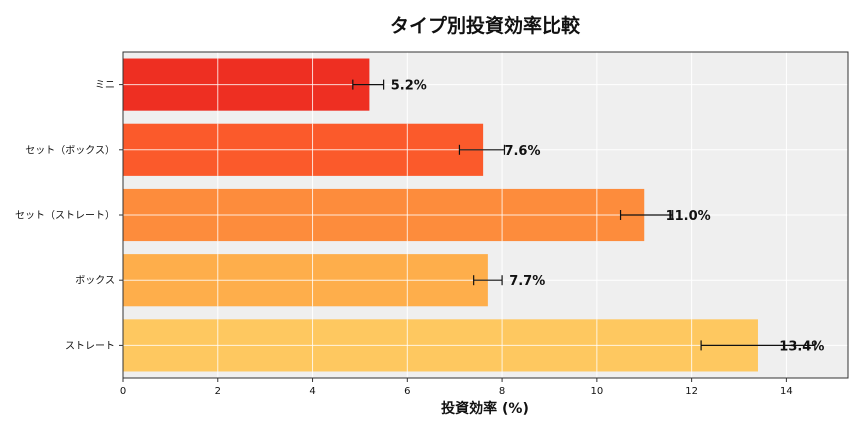 The width and height of the screenshot is (864, 432). What do you see at coordinates (70, 150) in the screenshot?
I see `y-tick-label: セット（ボックス）` at bounding box center [70, 150].